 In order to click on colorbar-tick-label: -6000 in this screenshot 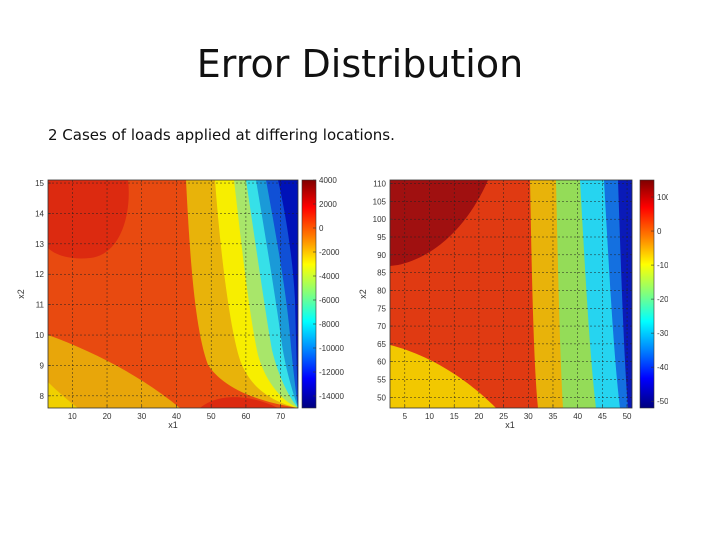, I will do `click(329, 300)`.